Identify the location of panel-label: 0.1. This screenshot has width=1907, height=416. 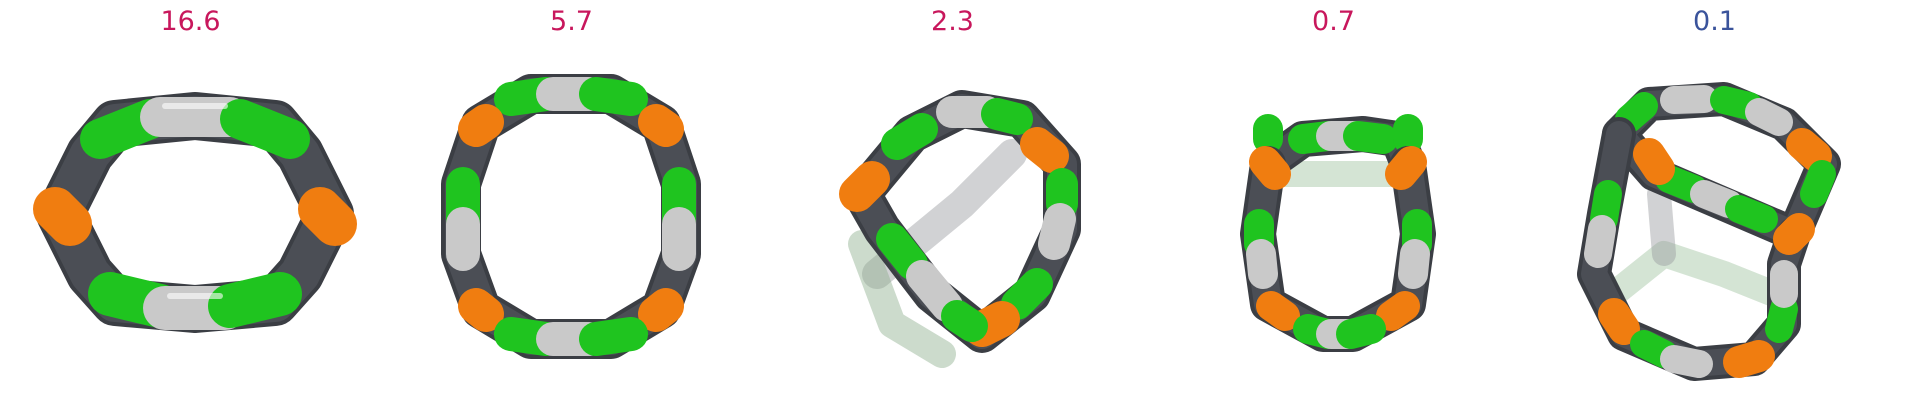
(1714, 21).